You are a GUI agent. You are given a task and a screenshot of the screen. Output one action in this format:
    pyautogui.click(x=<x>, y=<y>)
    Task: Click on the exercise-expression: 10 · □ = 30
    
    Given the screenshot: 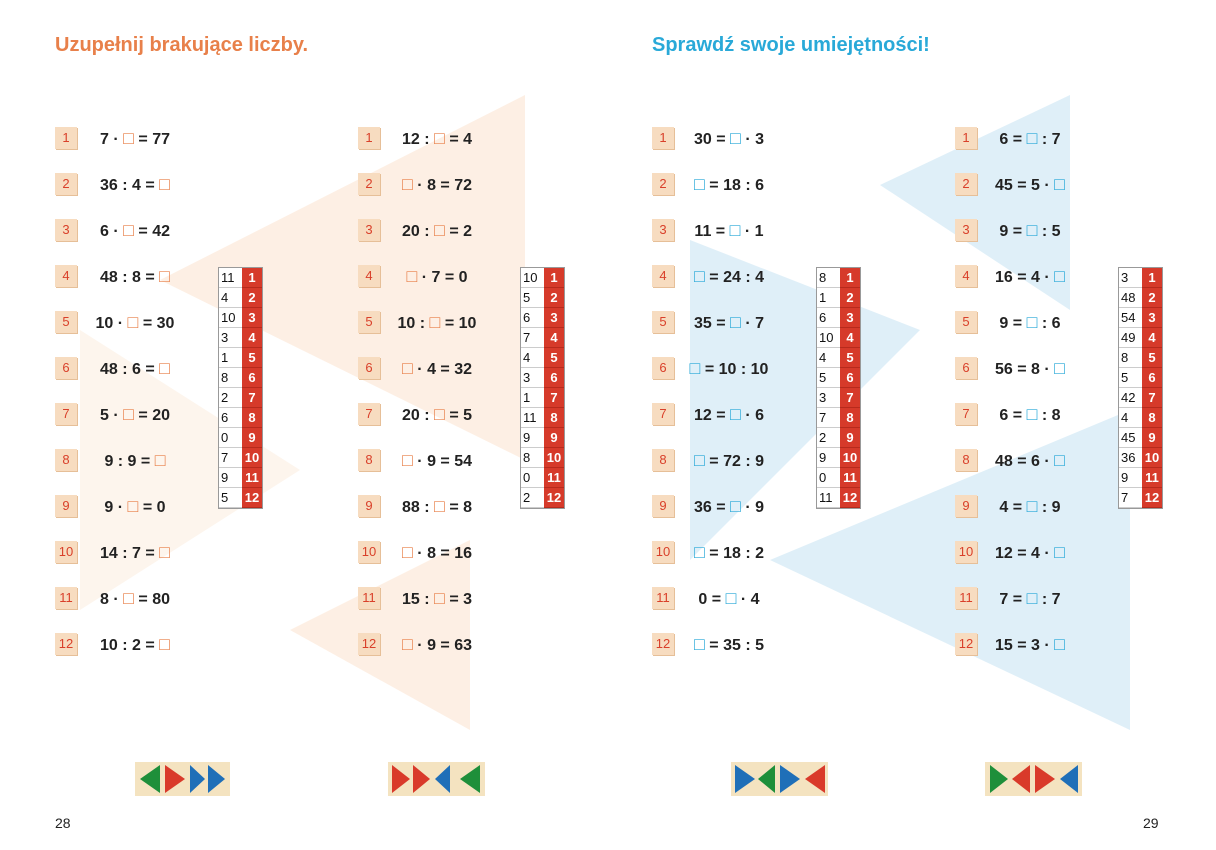 What is the action you would take?
    pyautogui.click(x=135, y=322)
    